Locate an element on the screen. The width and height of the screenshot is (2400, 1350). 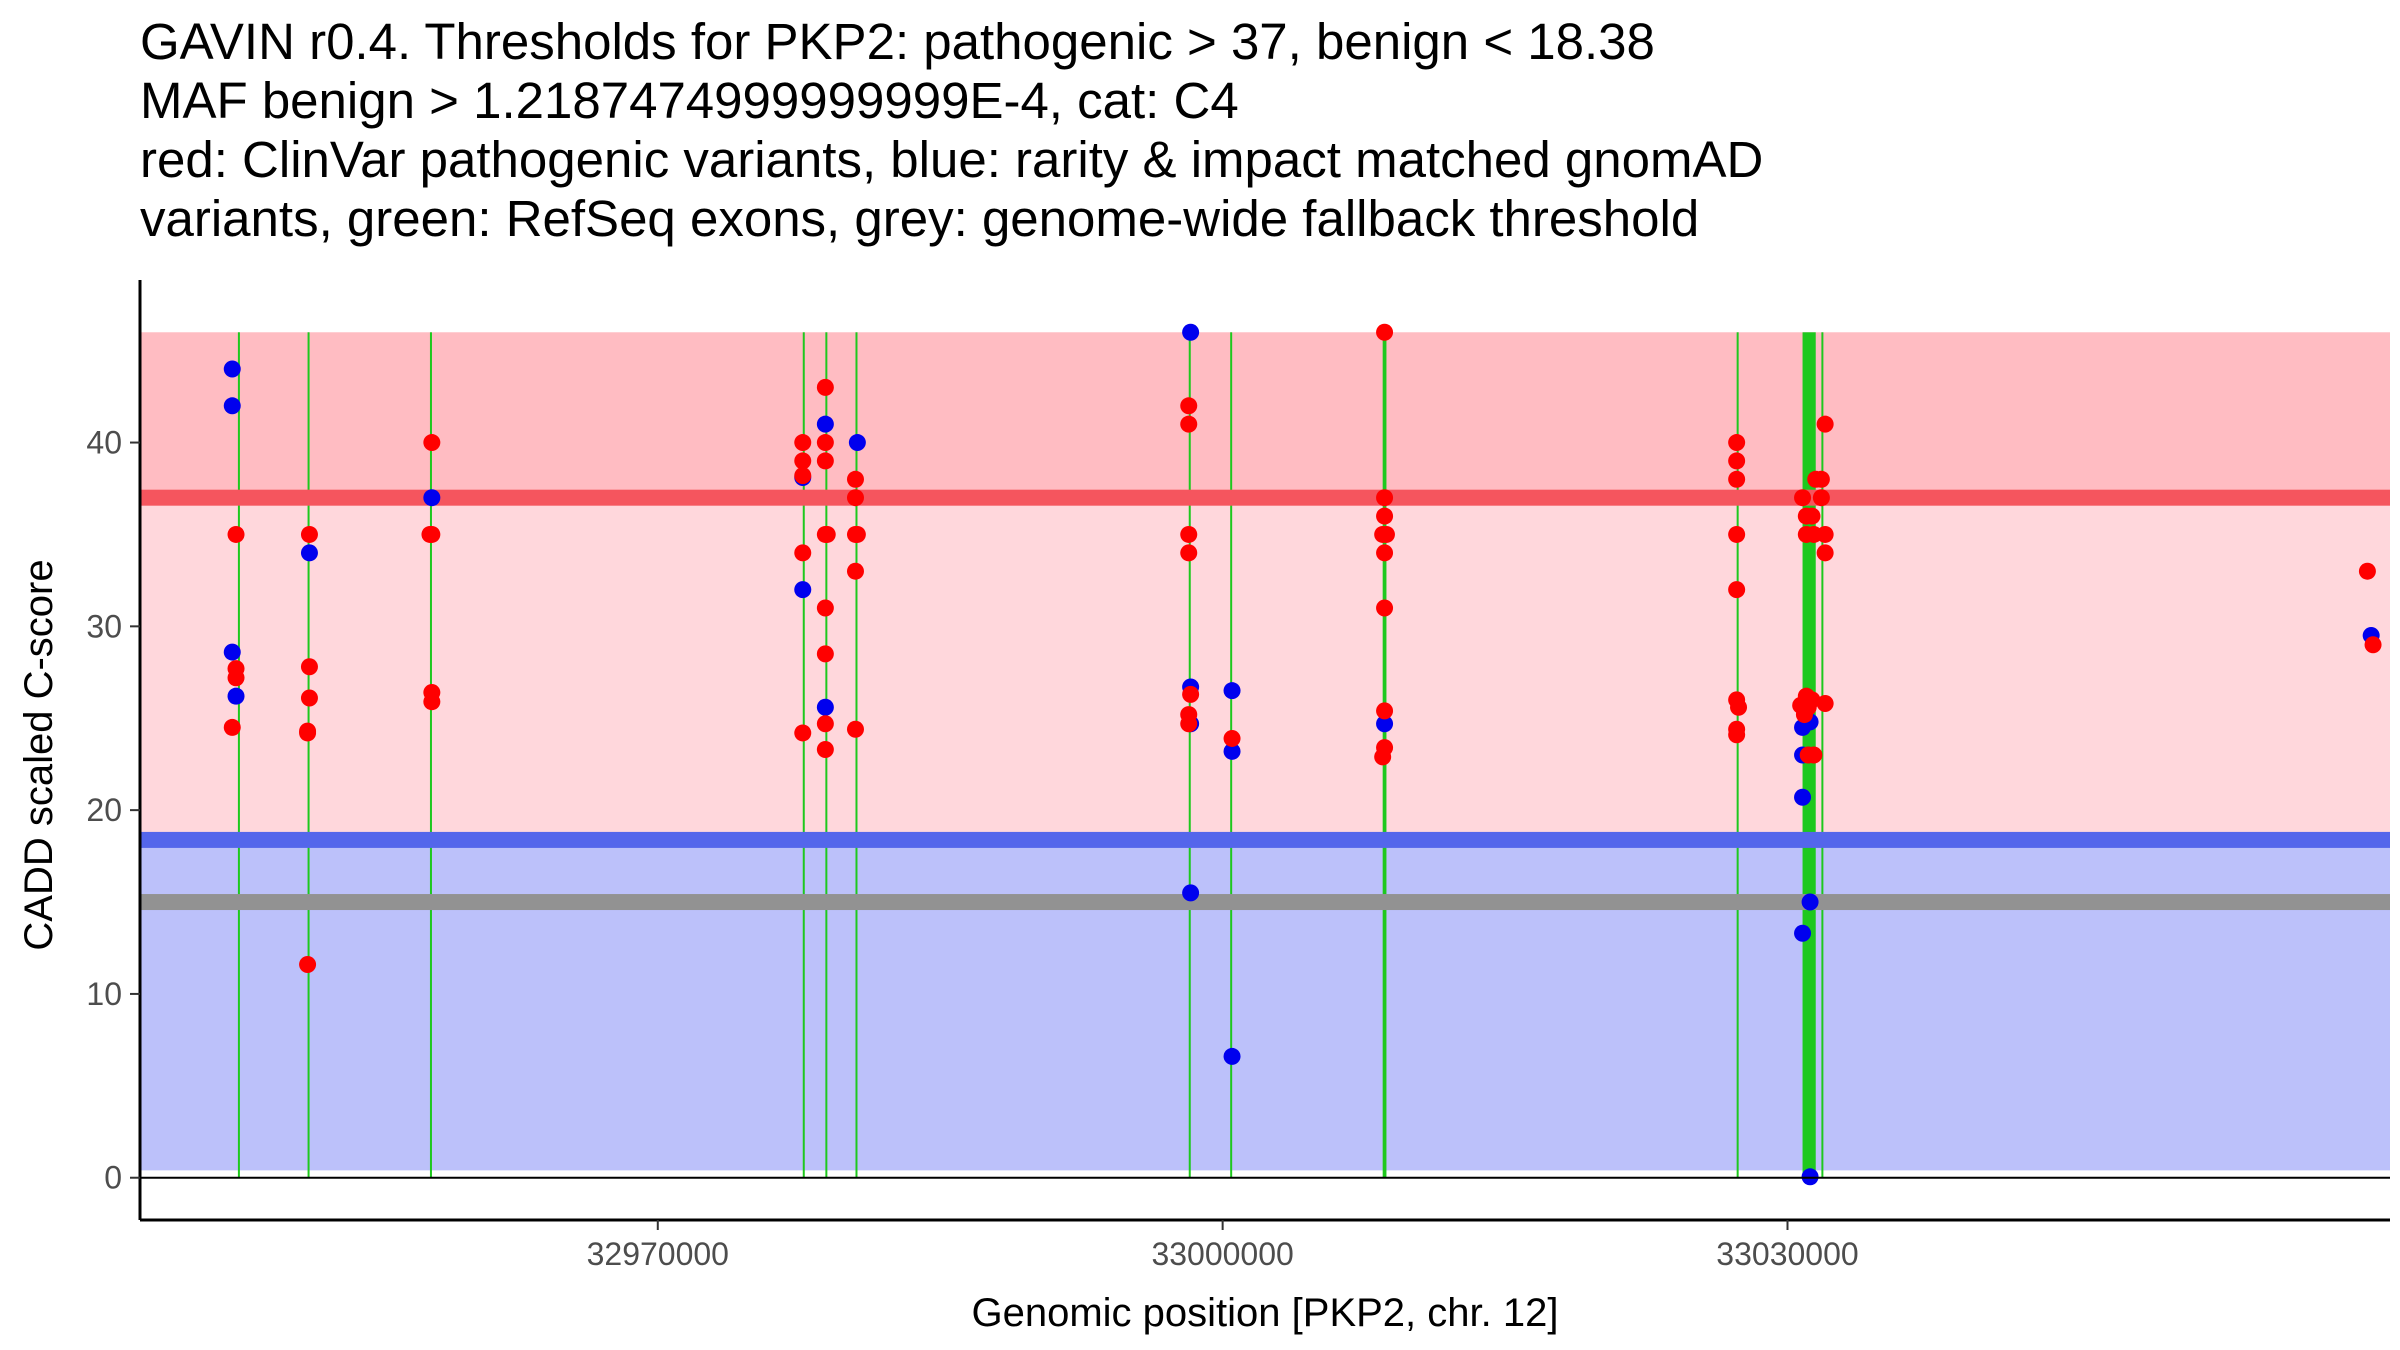
x-axis-title: Genomic position [PKP2, chr. 12] is located at coordinates (1265, 1313).